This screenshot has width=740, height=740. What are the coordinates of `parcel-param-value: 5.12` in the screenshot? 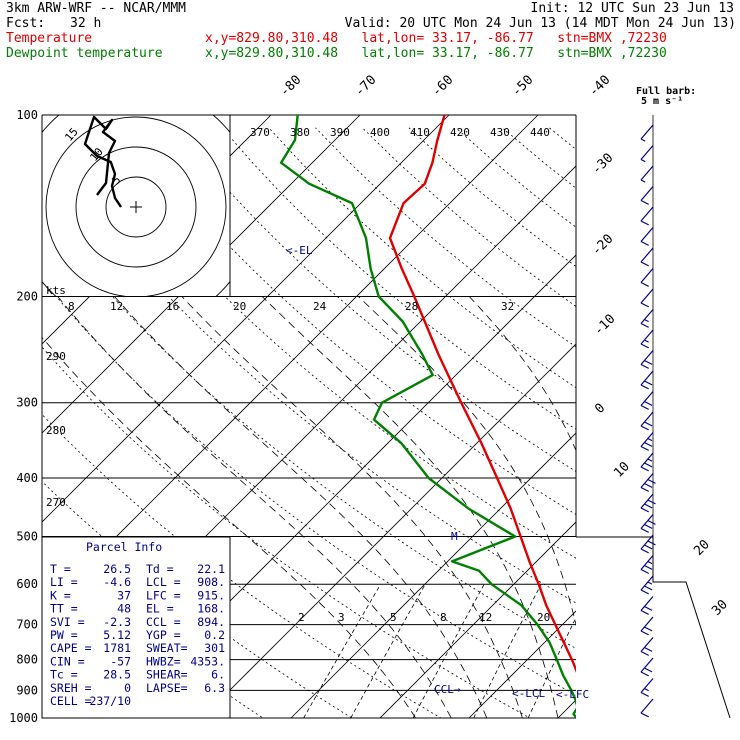 It's located at (117, 635).